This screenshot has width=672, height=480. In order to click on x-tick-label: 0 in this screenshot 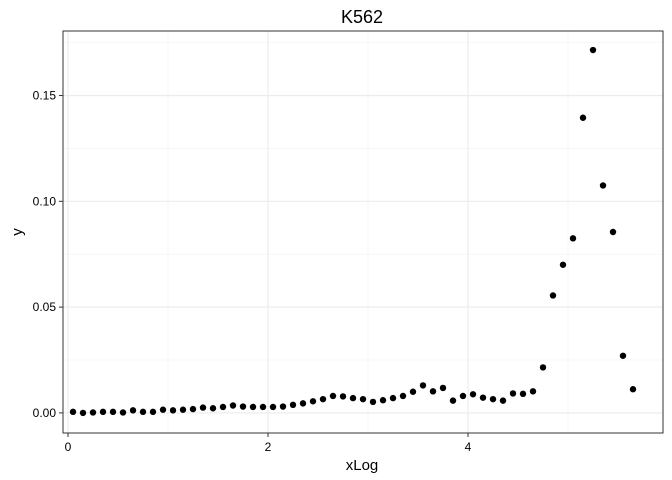, I will do `click(68, 447)`.